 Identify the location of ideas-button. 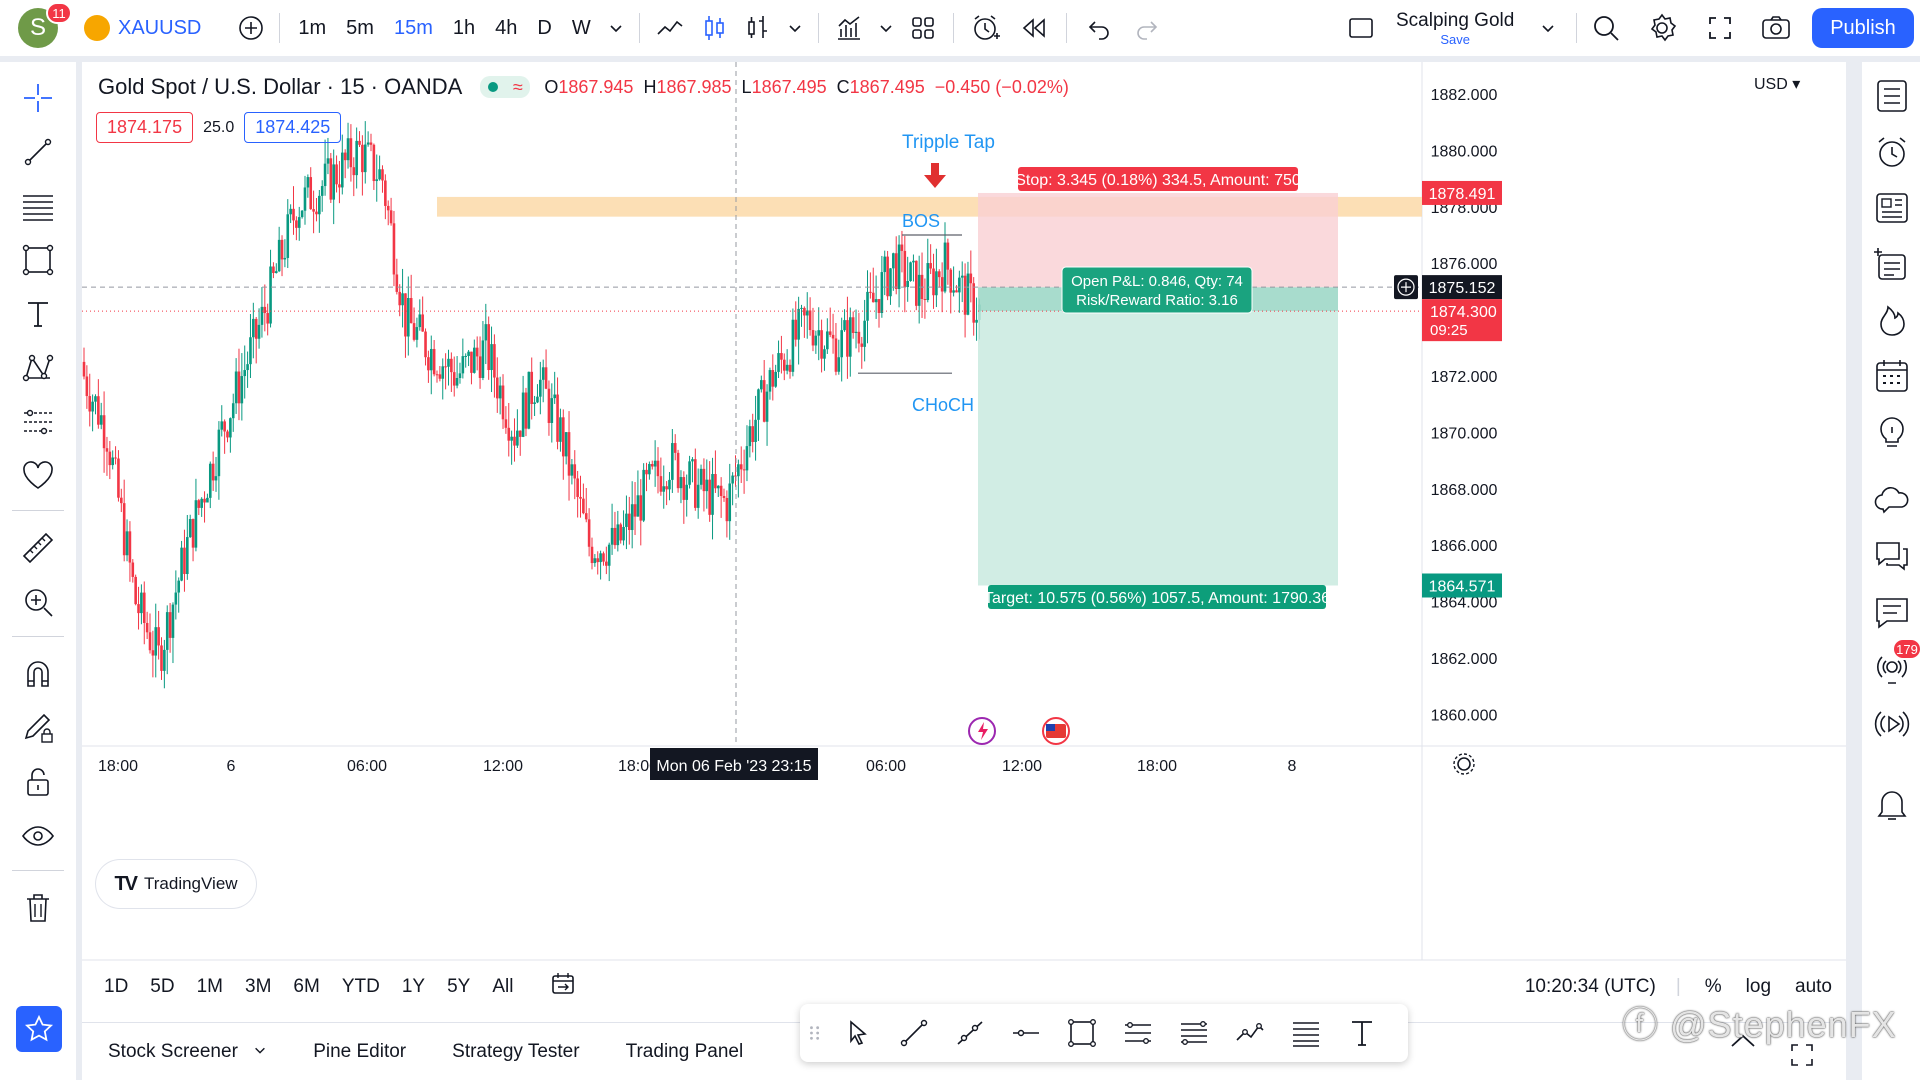
(1892, 432).